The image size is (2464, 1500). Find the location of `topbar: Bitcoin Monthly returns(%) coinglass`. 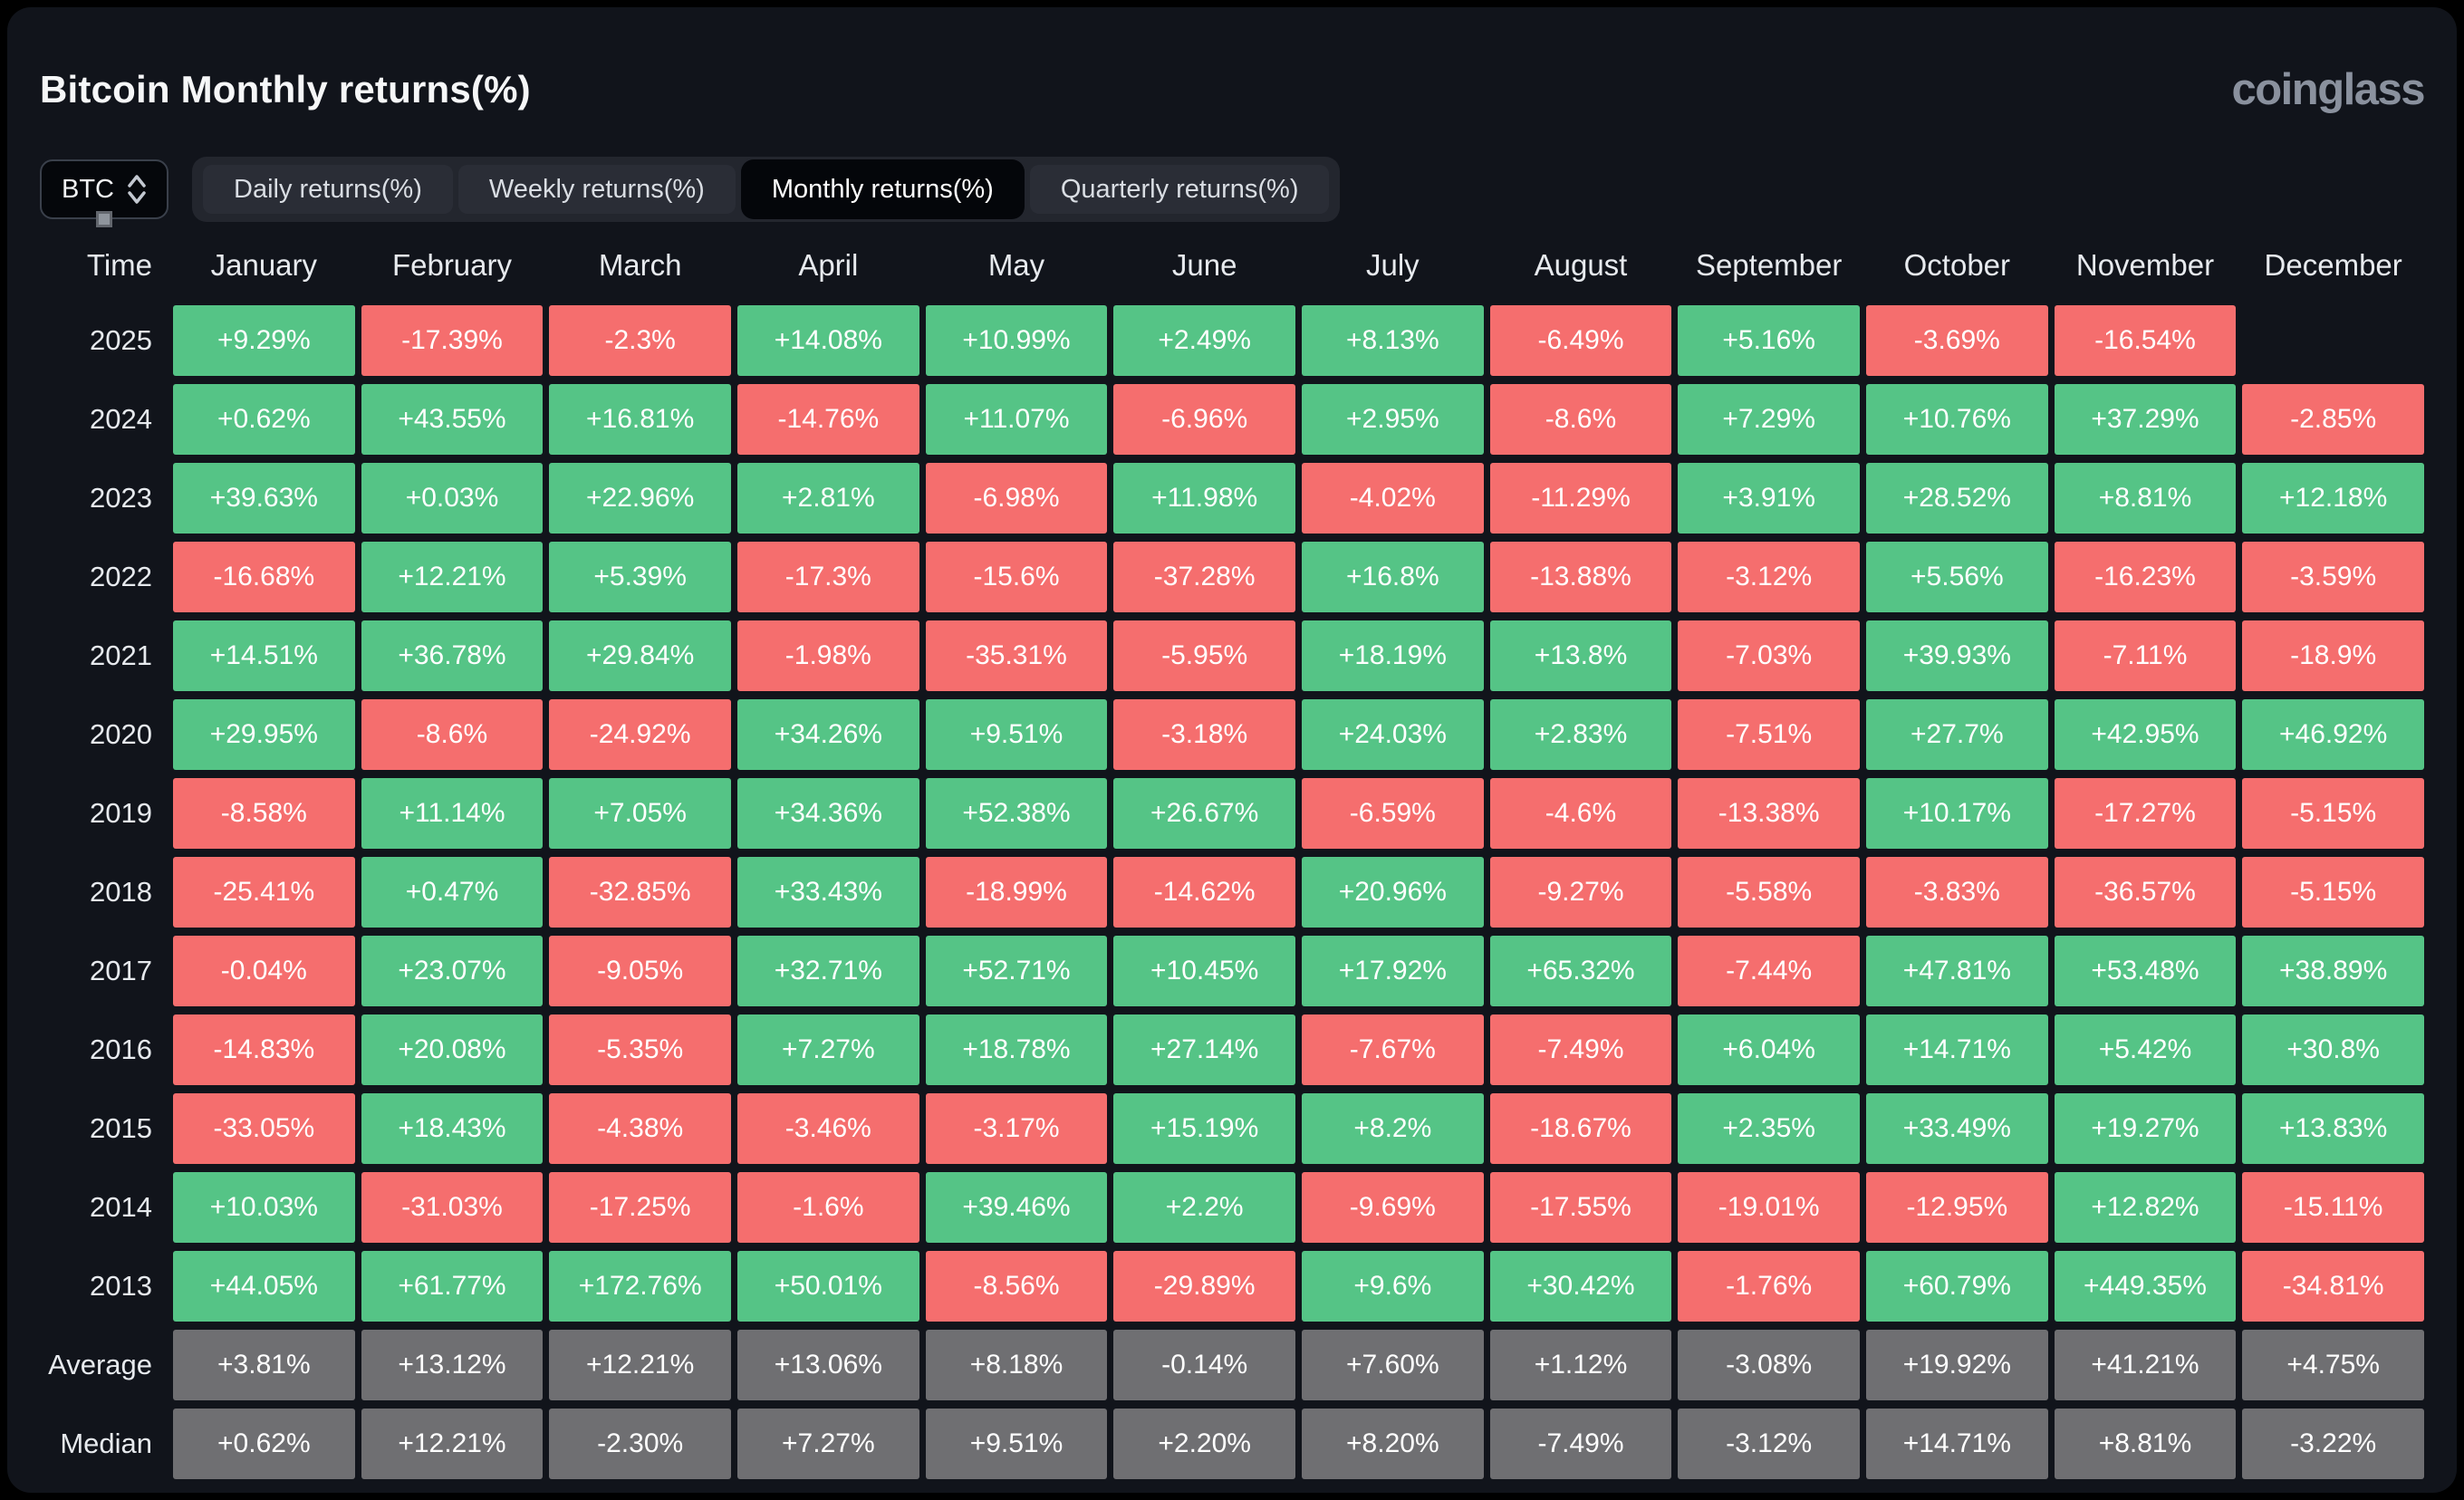

topbar: Bitcoin Monthly returns(%) coinglass is located at coordinates (1232, 61).